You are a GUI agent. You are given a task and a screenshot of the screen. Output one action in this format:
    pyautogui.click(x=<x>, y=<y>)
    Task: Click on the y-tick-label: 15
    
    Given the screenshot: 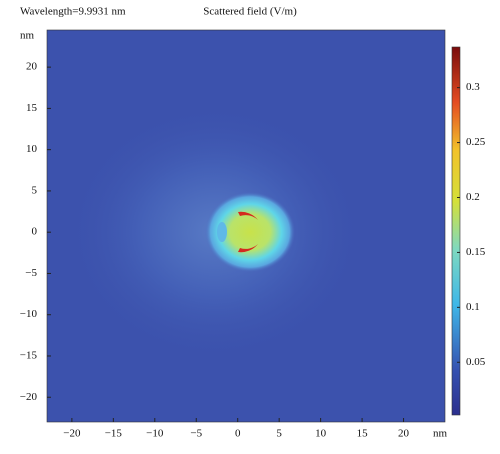 What is the action you would take?
    pyautogui.click(x=32, y=108)
    